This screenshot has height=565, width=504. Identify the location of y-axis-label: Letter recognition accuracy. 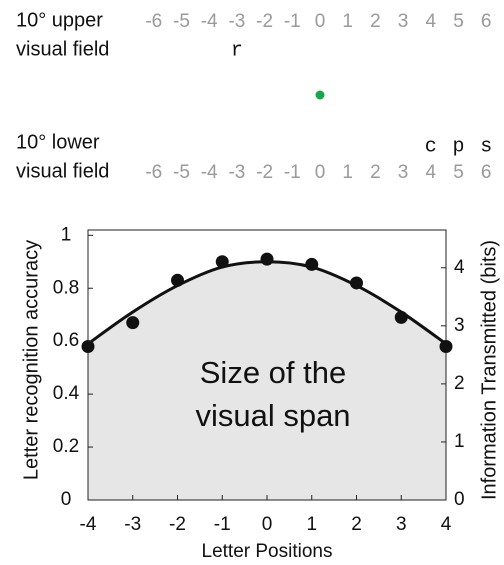
(31, 360).